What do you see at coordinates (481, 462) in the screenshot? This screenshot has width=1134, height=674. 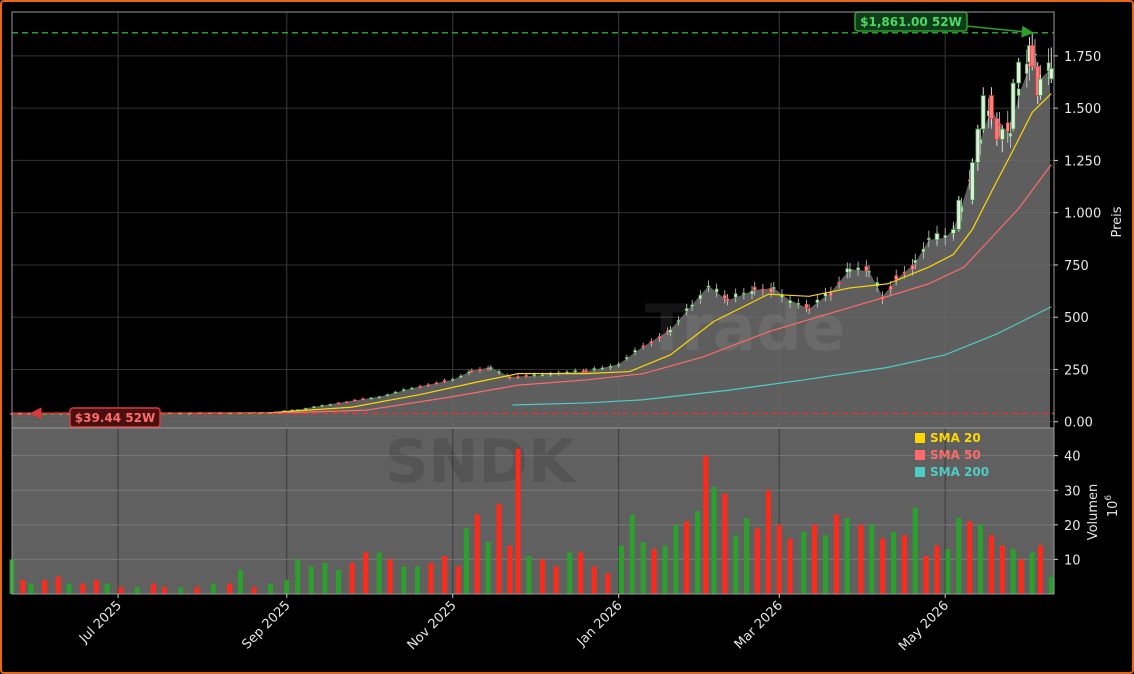 I see `ticker-watermark: SNDK` at bounding box center [481, 462].